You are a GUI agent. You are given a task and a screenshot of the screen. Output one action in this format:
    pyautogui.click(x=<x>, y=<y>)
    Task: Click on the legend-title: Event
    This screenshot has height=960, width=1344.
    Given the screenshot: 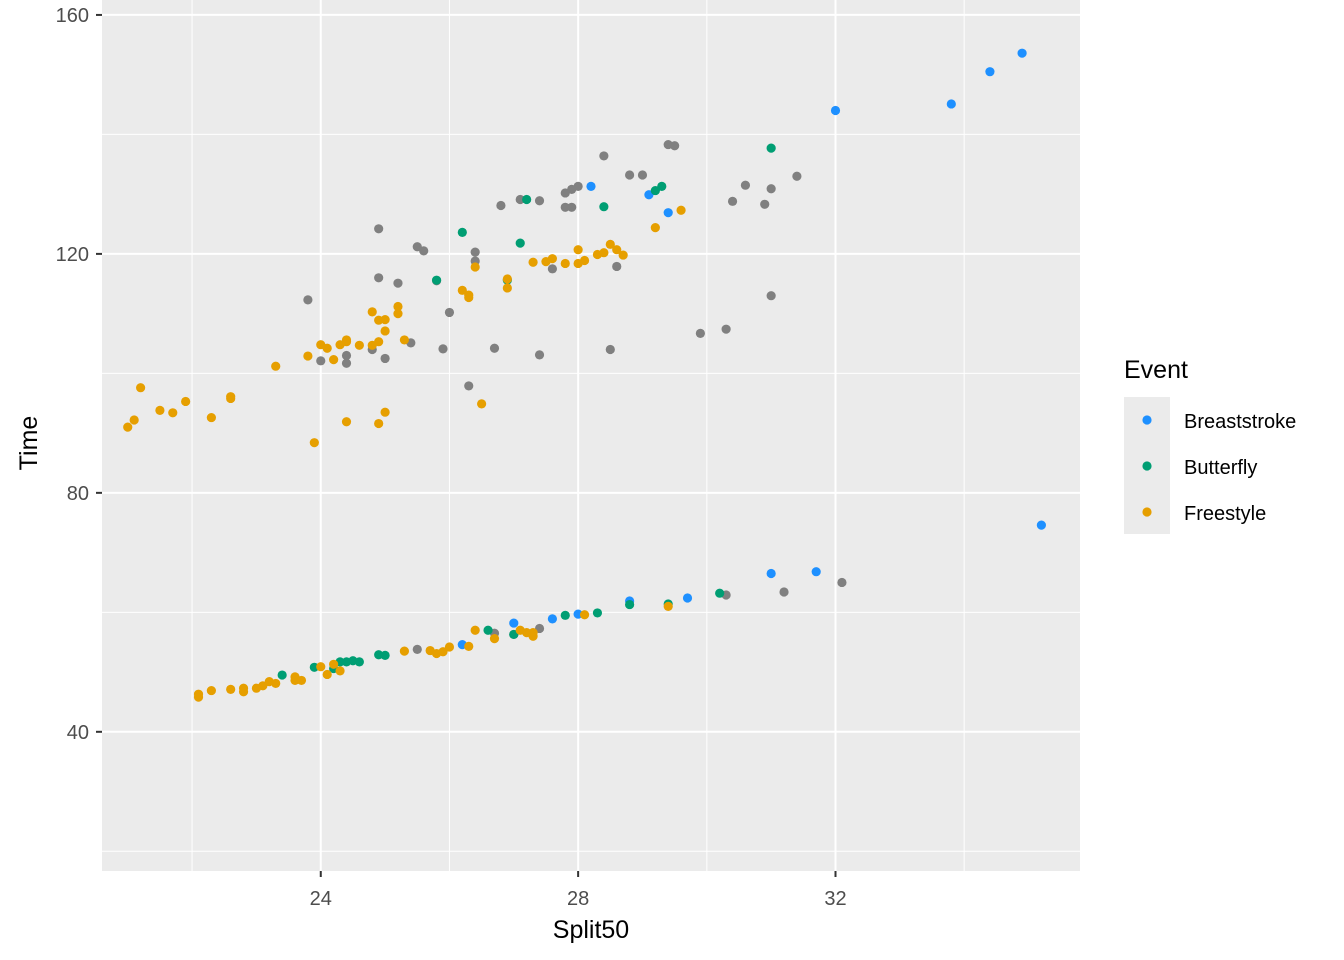 What is the action you would take?
    pyautogui.click(x=1156, y=370)
    